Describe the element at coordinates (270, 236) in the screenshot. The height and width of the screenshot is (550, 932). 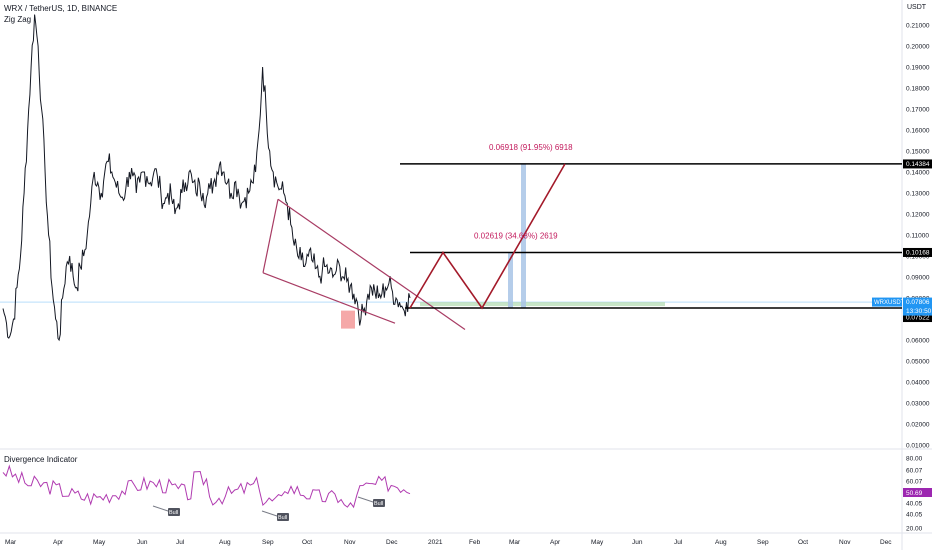
I see `wedge-left-edge` at that location.